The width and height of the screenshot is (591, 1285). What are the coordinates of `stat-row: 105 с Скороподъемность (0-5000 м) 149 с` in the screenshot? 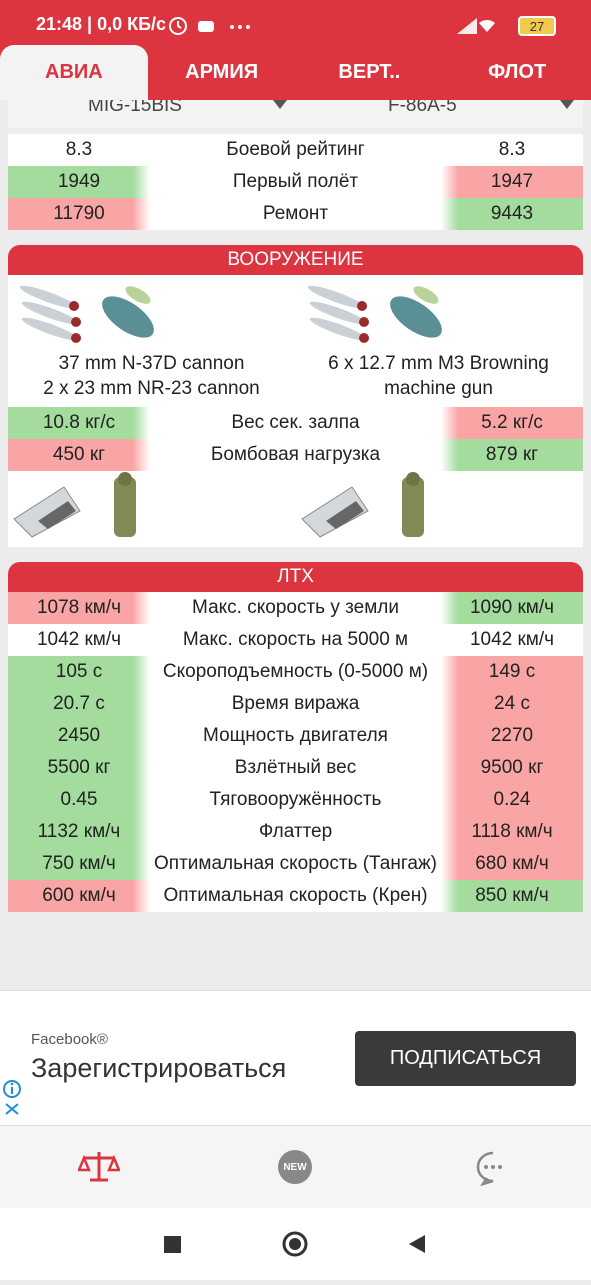 It's located at (295, 672).